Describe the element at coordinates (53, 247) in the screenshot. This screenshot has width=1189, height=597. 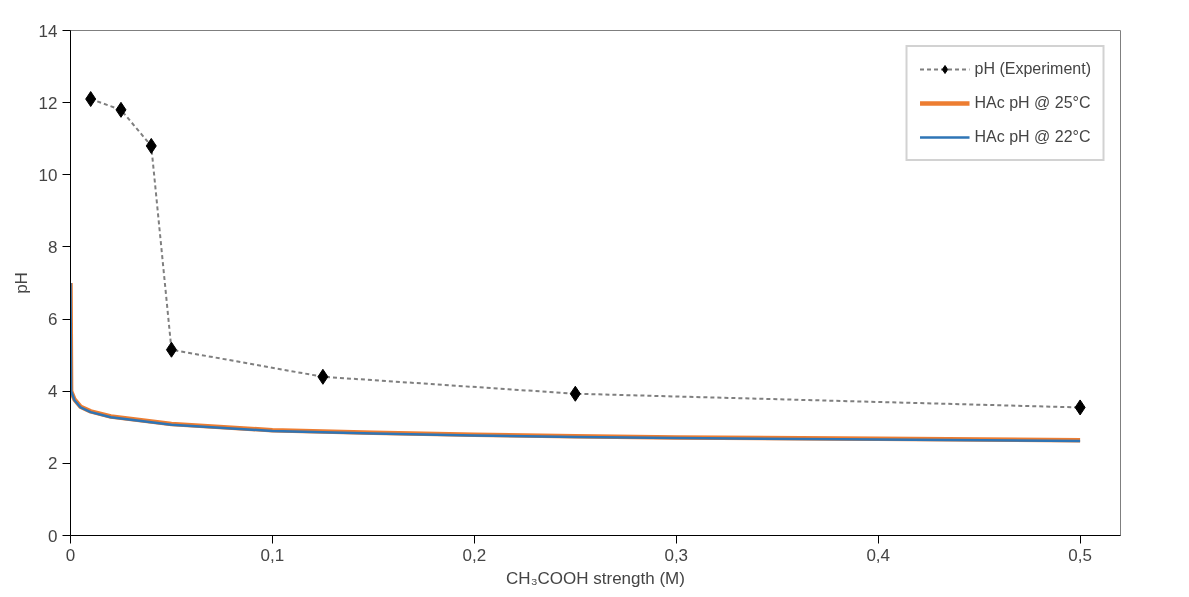
I see `y-tick-label: 8` at that location.